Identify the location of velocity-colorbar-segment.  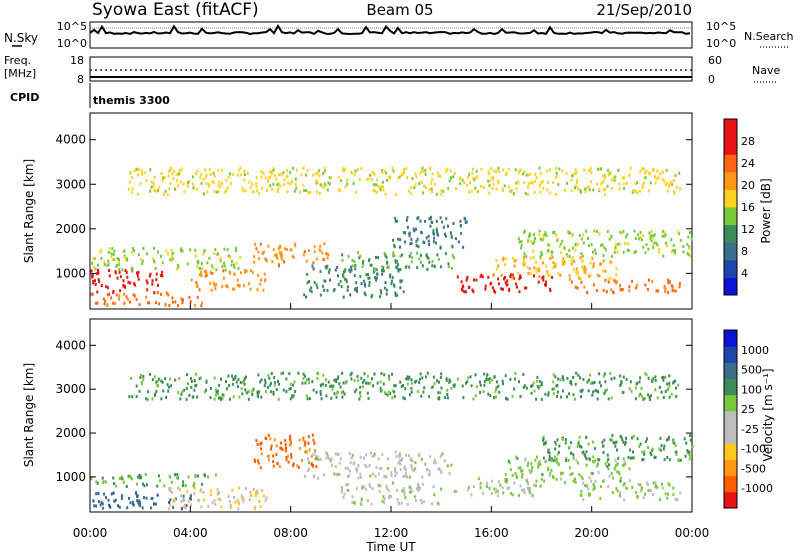
(730, 371).